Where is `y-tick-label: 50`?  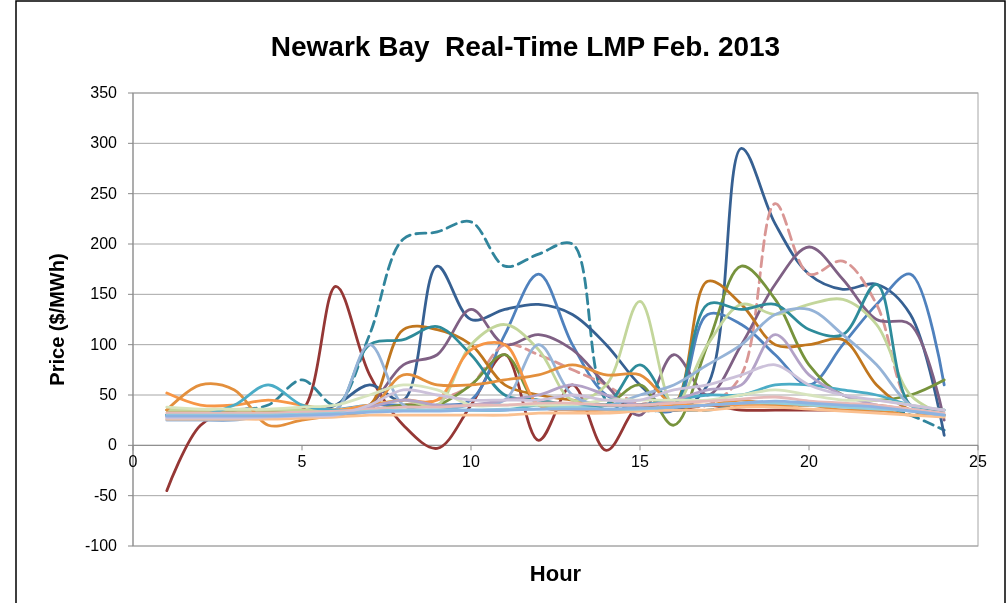 y-tick-label: 50 is located at coordinates (108, 394).